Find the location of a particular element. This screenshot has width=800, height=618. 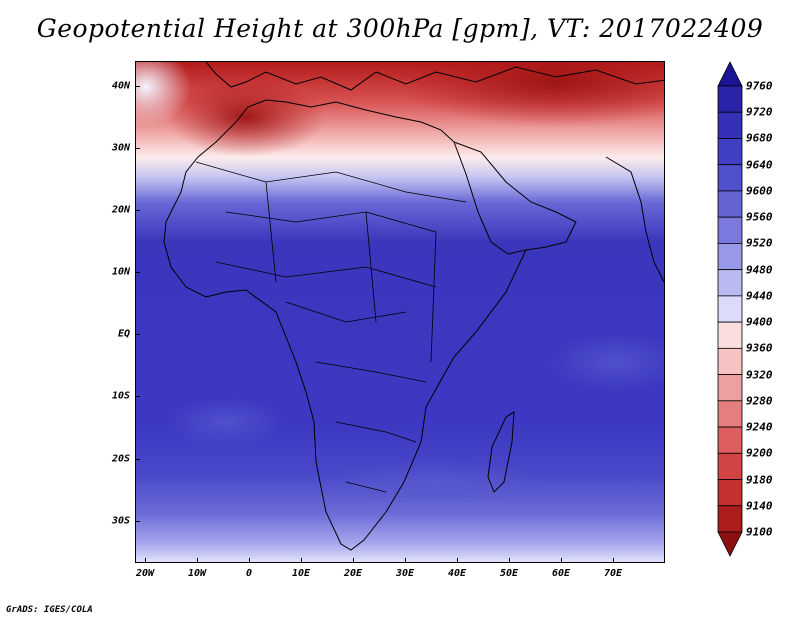

lon-label-10e: 10E is located at coordinates (301, 573).